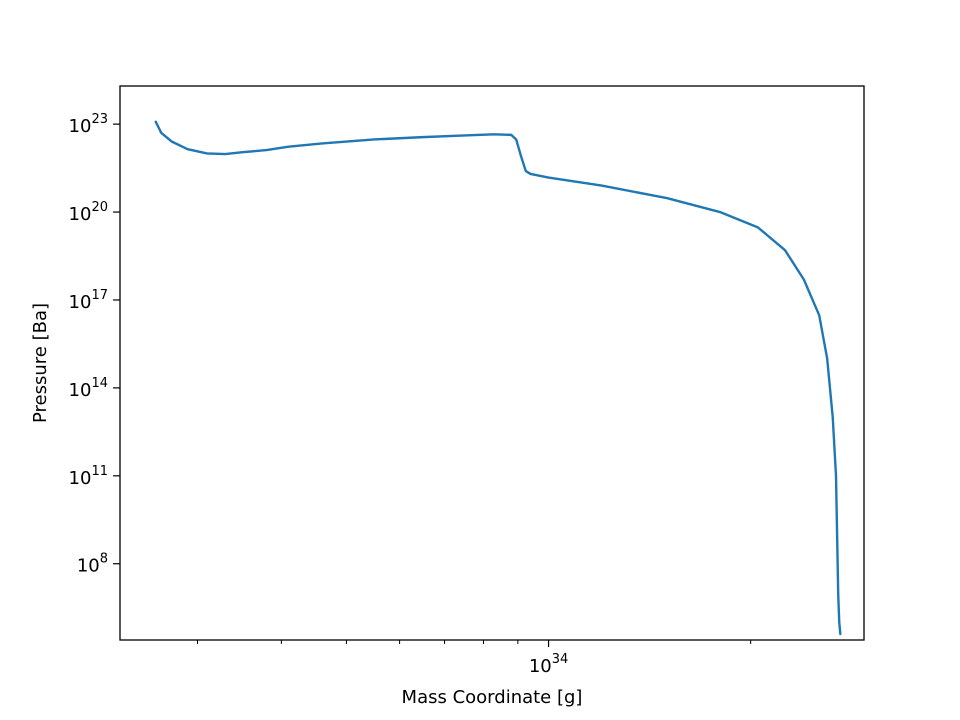  I want to click on y-tick-label-exponent: 20, so click(99, 207).